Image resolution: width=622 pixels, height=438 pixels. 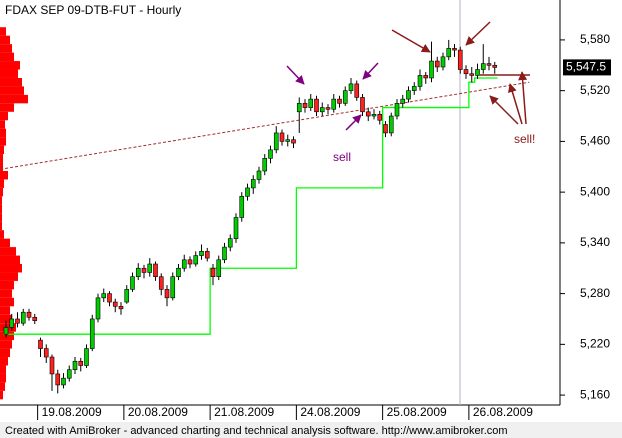 What do you see at coordinates (595, 344) in the screenshot?
I see `y-tick-label: 5,220` at bounding box center [595, 344].